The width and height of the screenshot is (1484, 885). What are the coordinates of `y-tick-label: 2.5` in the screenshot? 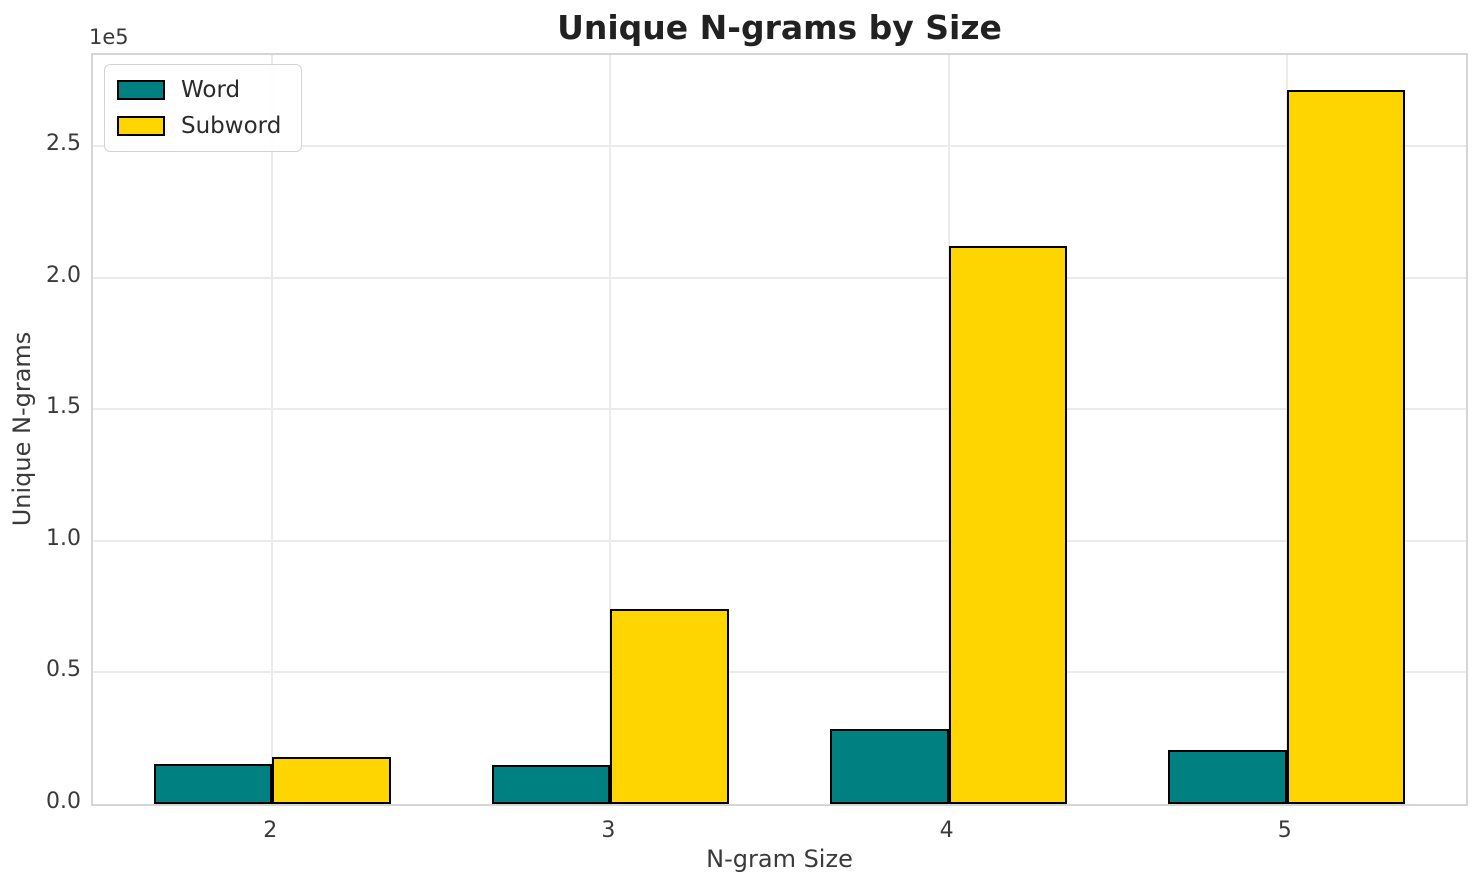 It's located at (63, 144).